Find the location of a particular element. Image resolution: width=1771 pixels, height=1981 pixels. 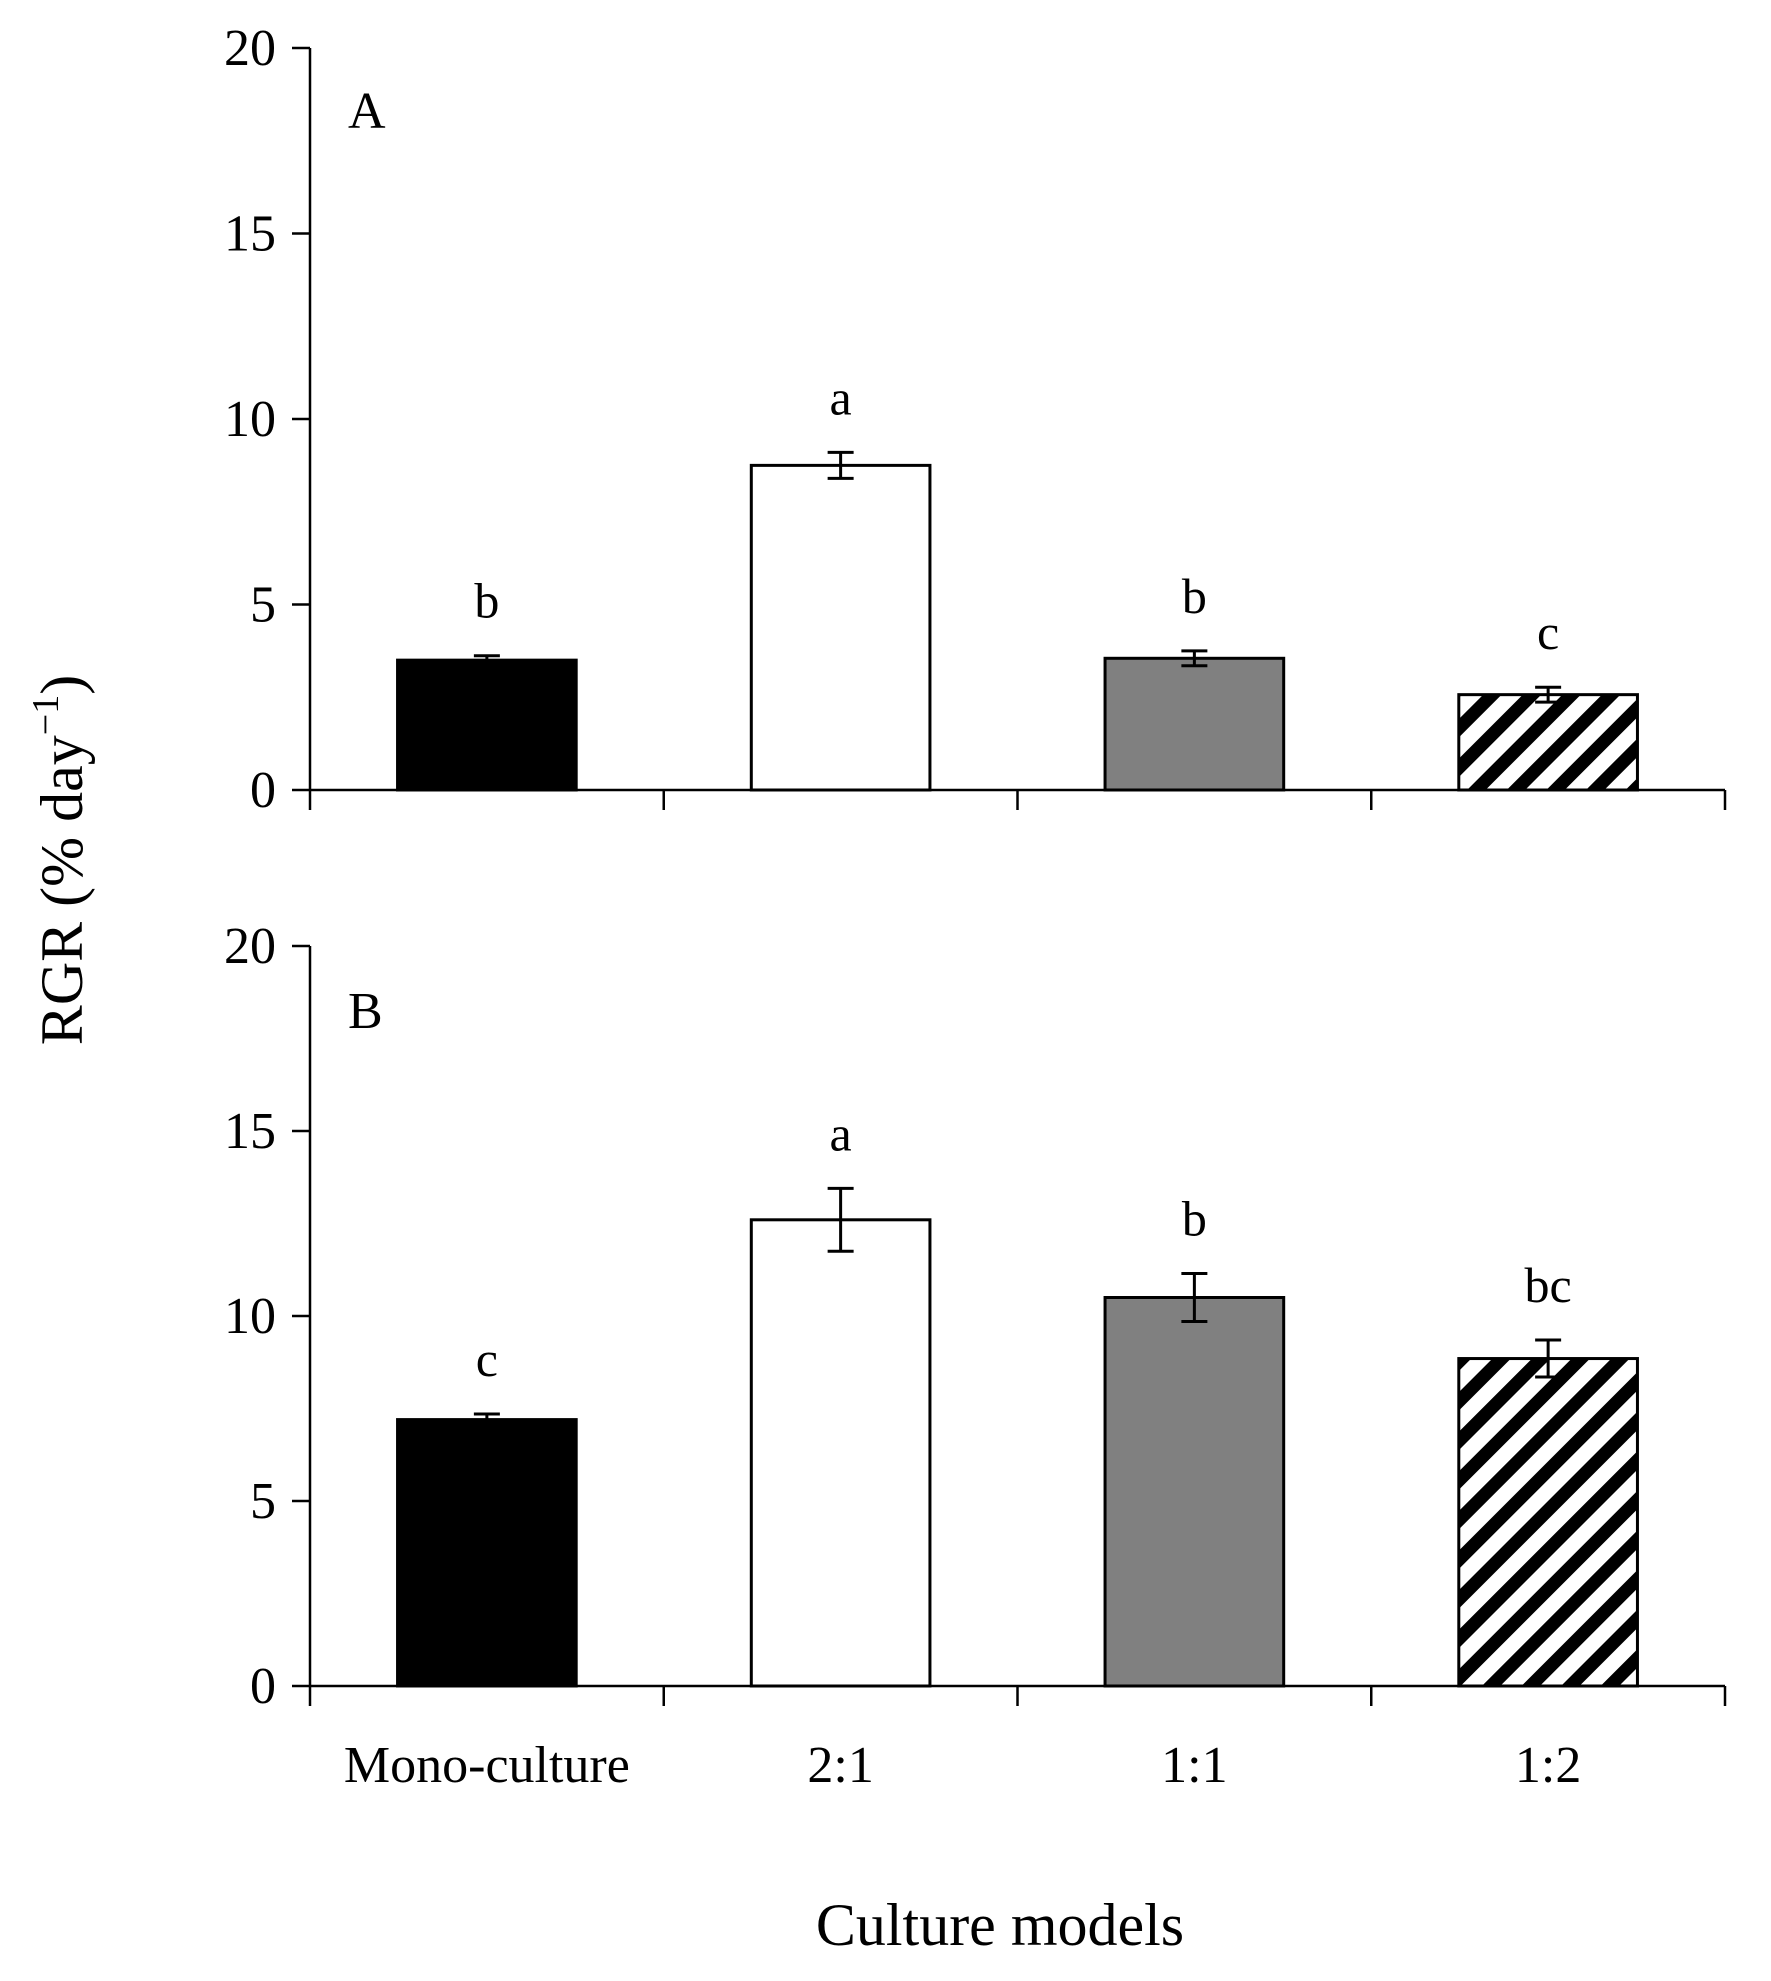

x-category-label: 2:1 is located at coordinates (840, 1765).